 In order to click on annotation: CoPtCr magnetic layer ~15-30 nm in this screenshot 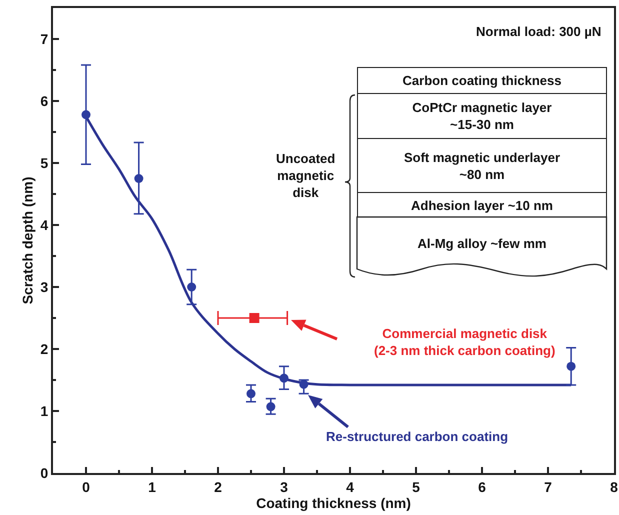, I will do `click(482, 116)`.